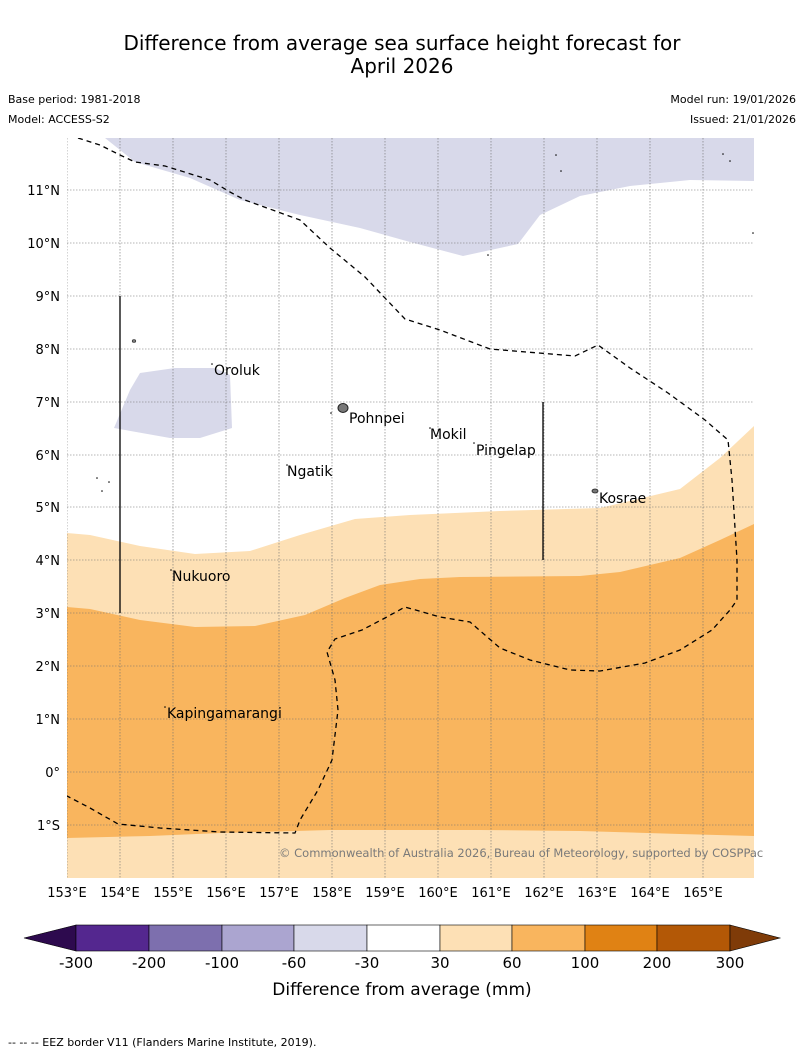 The height and width of the screenshot is (1058, 804). What do you see at coordinates (222, 963) in the screenshot?
I see `colorbar-tick: -100` at bounding box center [222, 963].